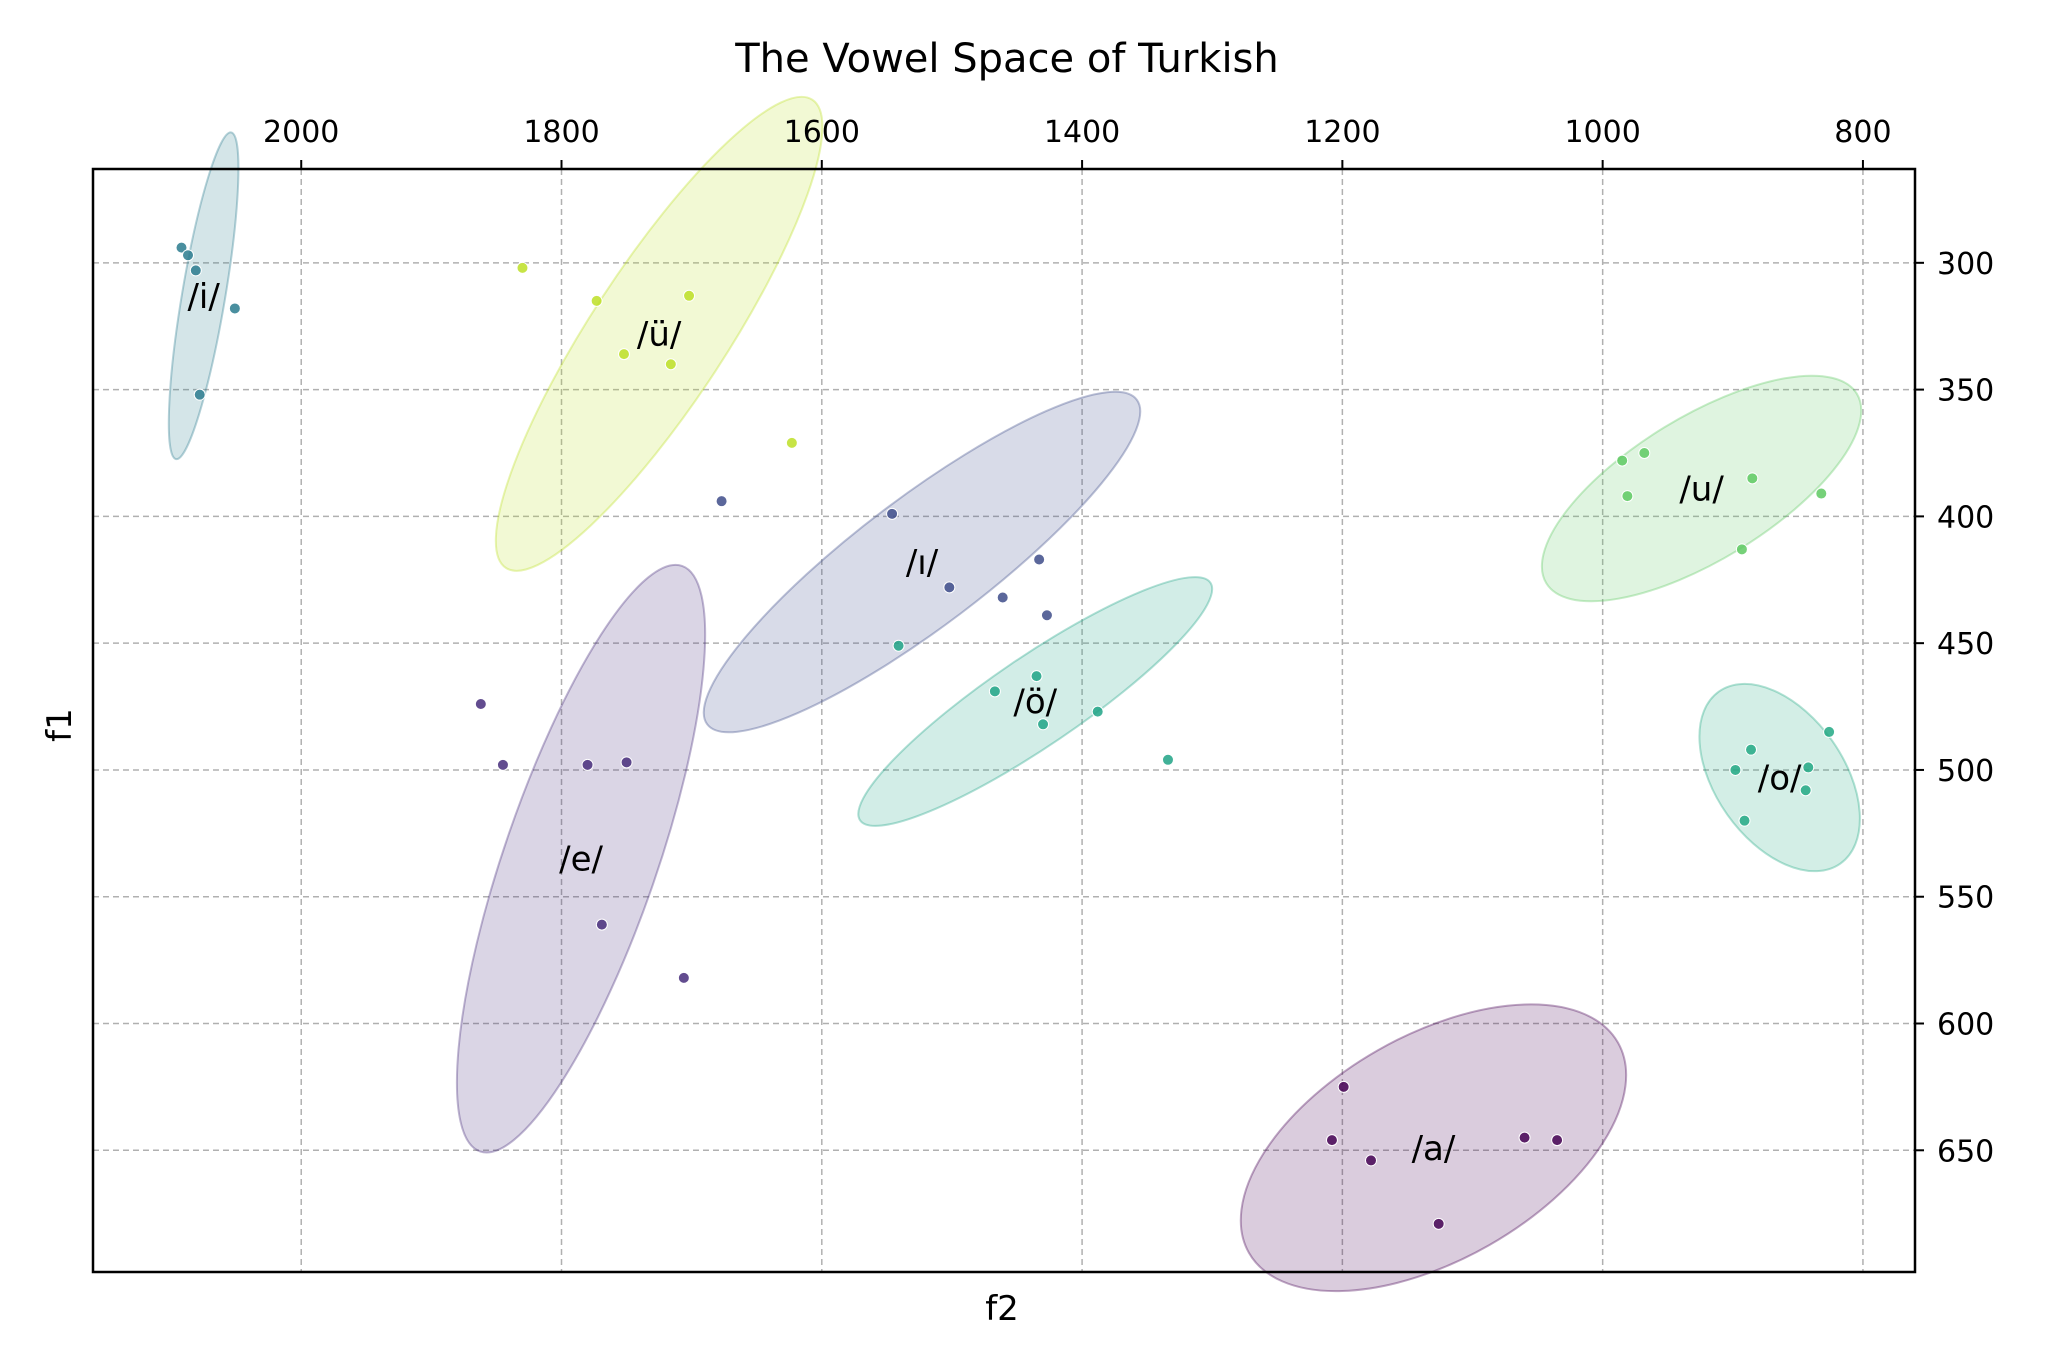  Describe the element at coordinates (1965, 771) in the screenshot. I see `y-tick-label: 500` at that location.